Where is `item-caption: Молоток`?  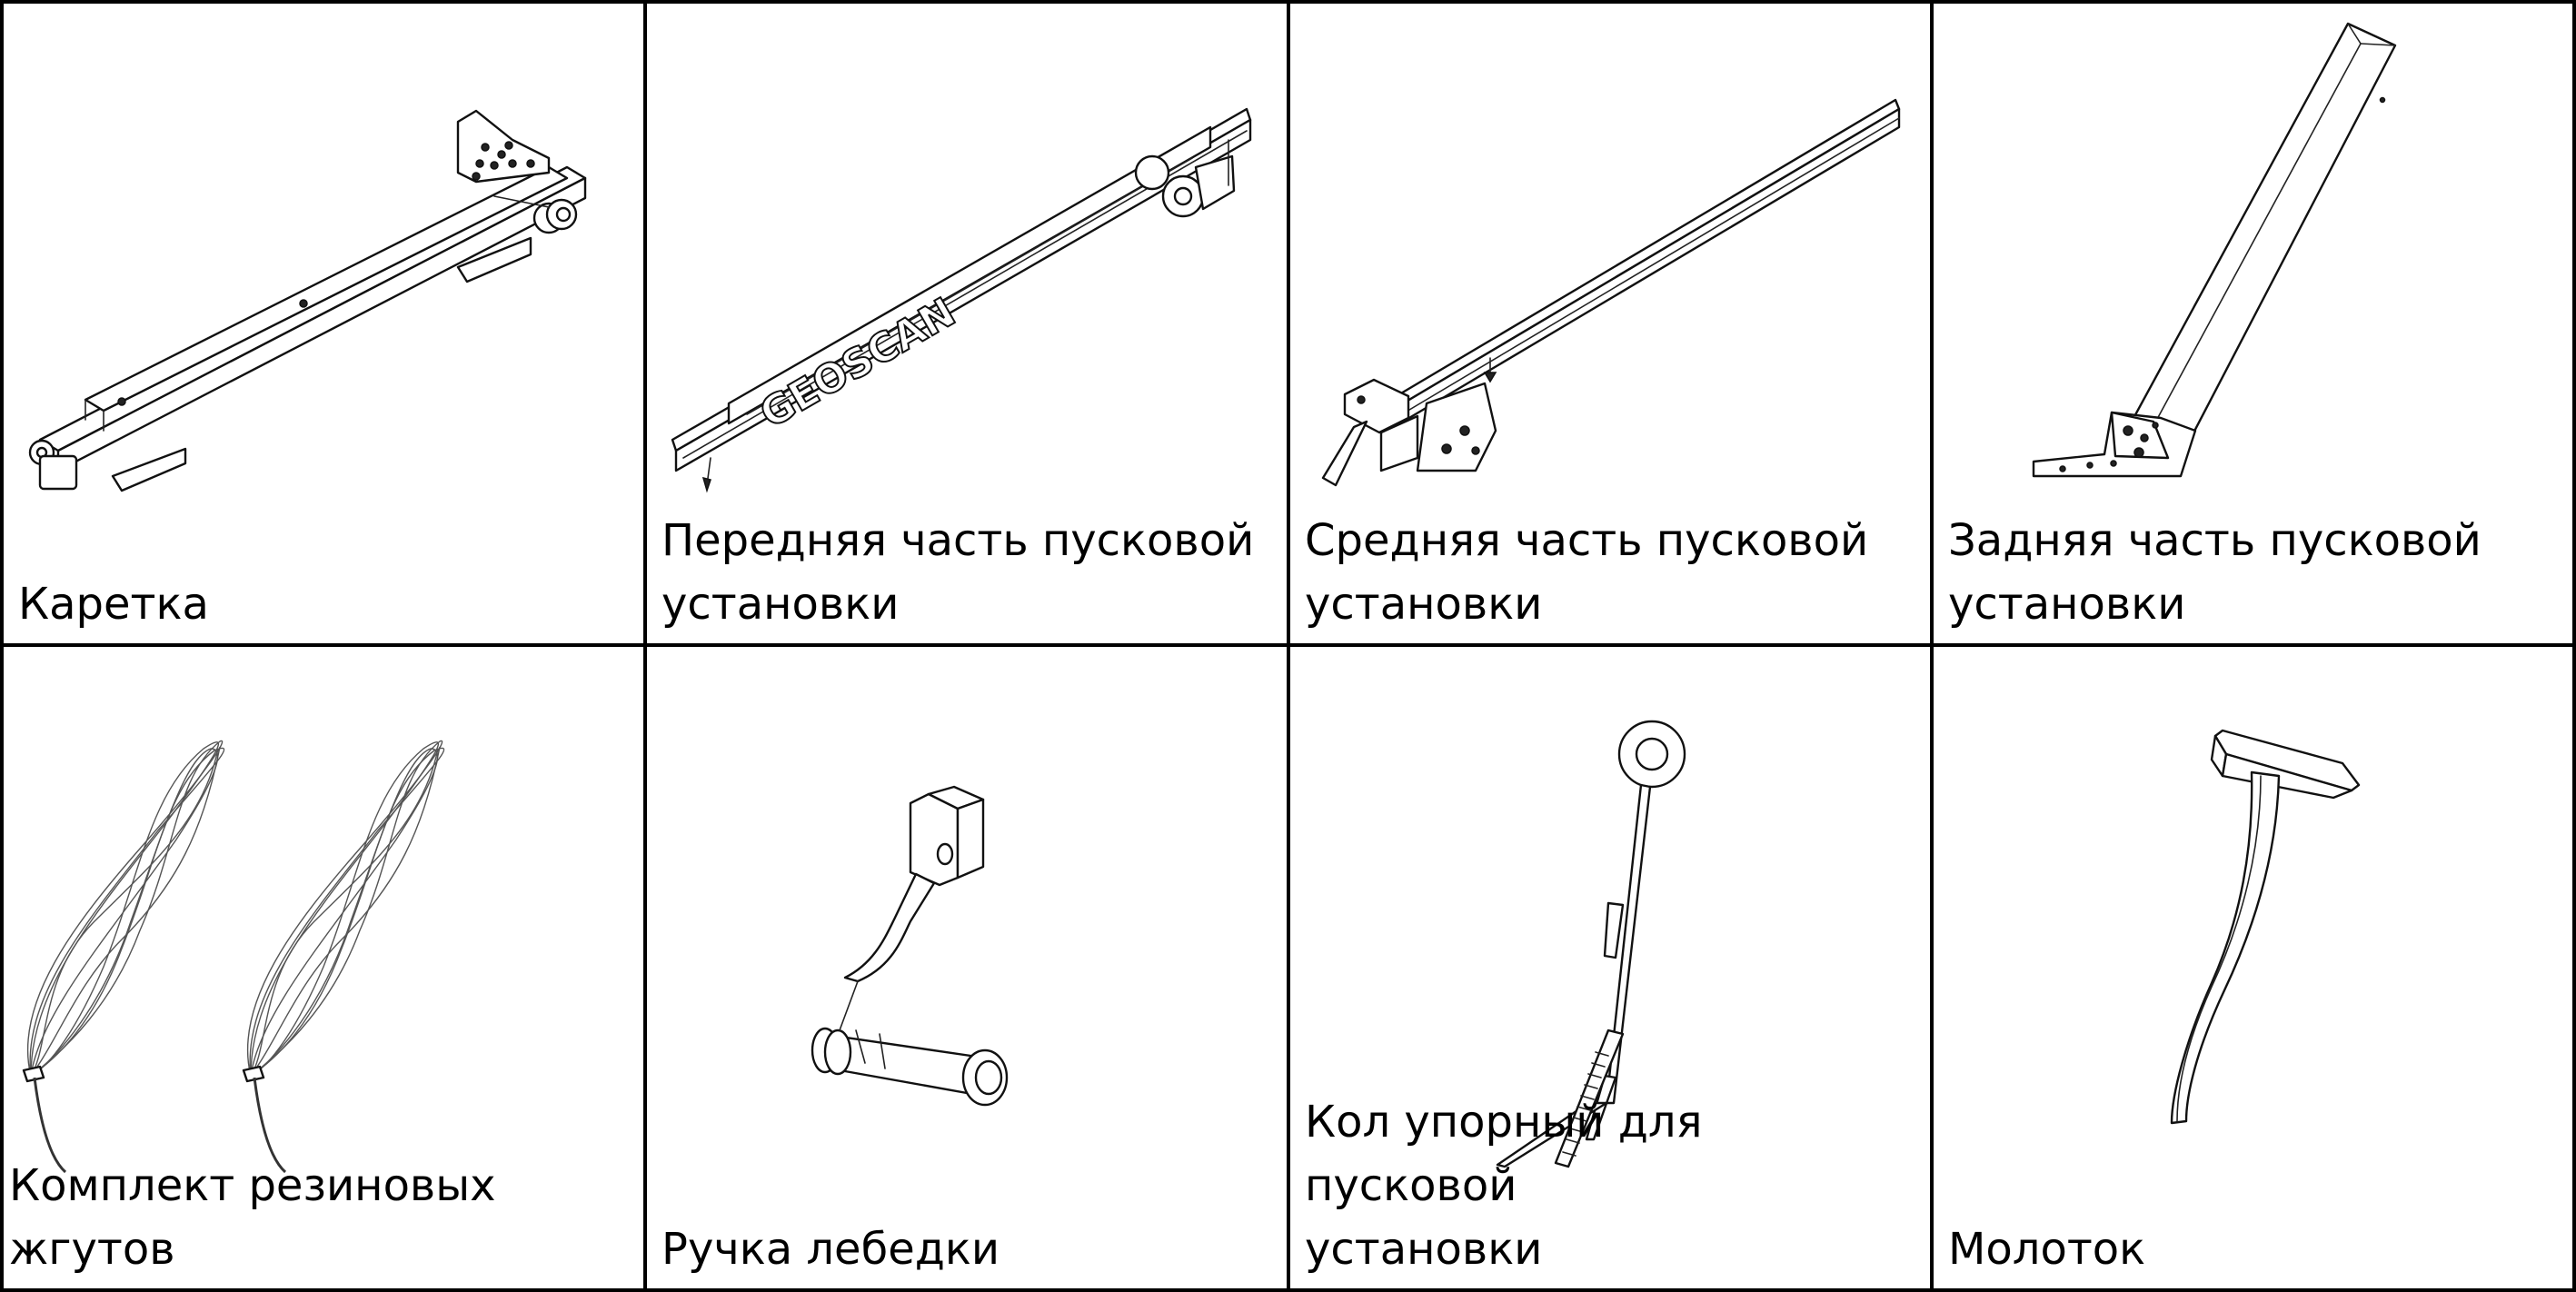
item-caption: Молоток is located at coordinates (2047, 1249).